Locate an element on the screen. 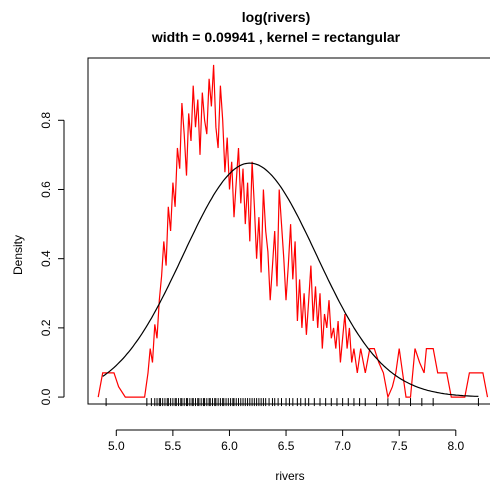 The width and height of the screenshot is (490, 488). y-tick-label: 0.2 is located at coordinates (46, 327).